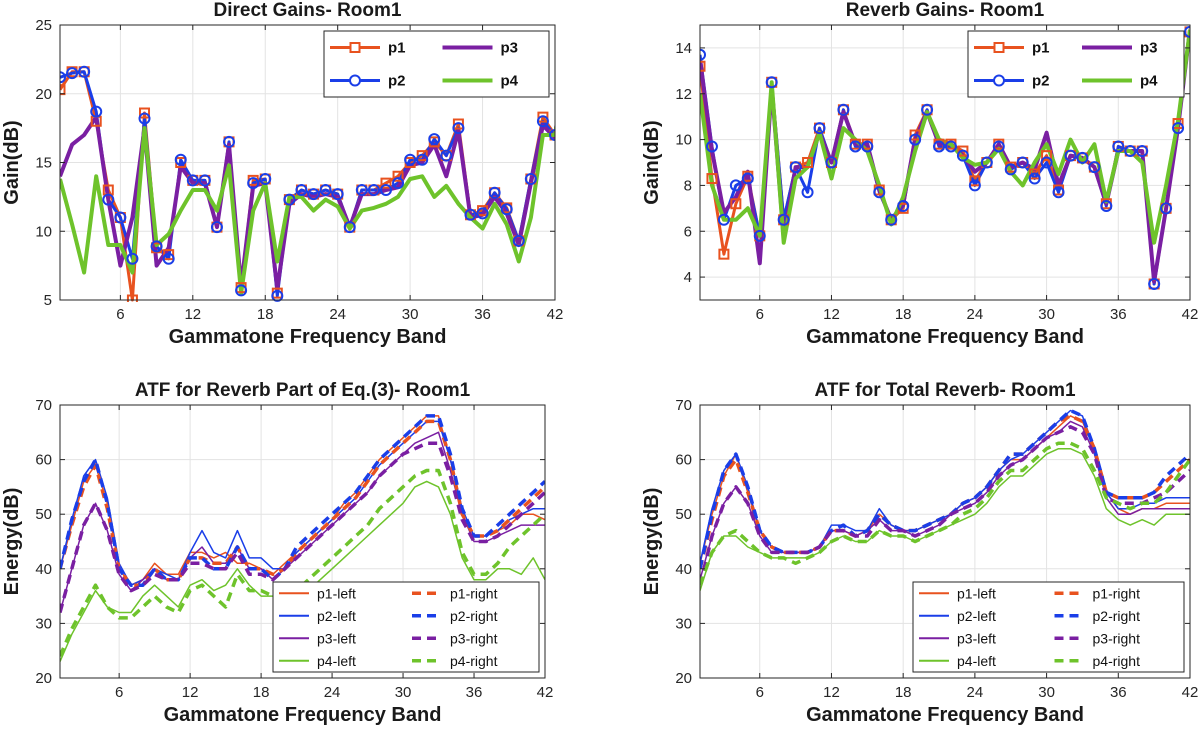 The height and width of the screenshot is (744, 1200). I want to click on legend: p1 p2 p3 p4, so click(1076, 64).